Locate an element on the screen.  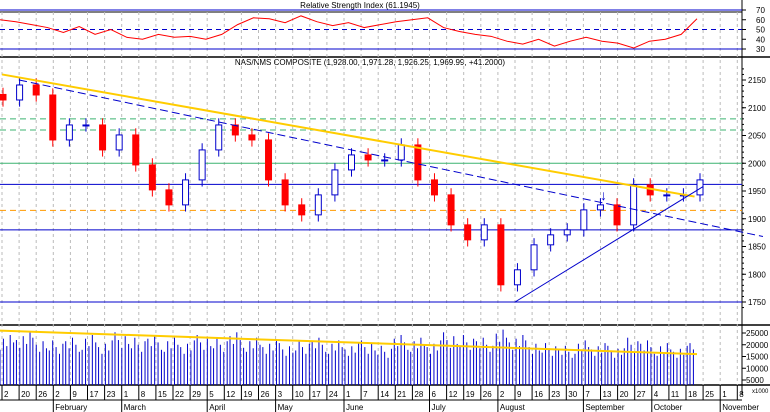
price-tick-label: 2000 is located at coordinates (757, 163).